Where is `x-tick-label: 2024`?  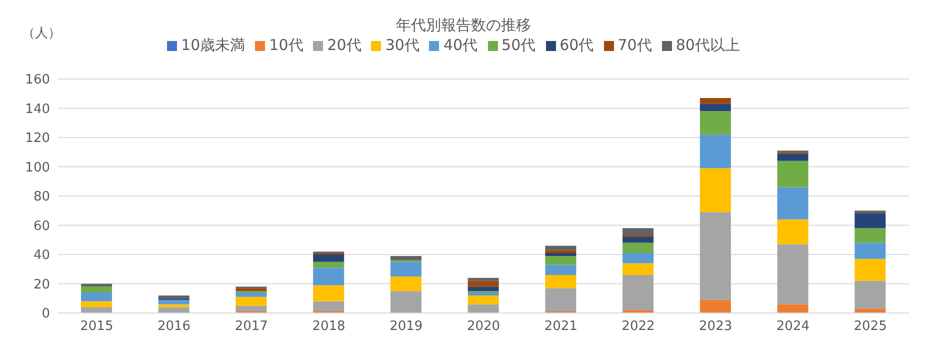
x-tick-label: 2024 is located at coordinates (793, 326).